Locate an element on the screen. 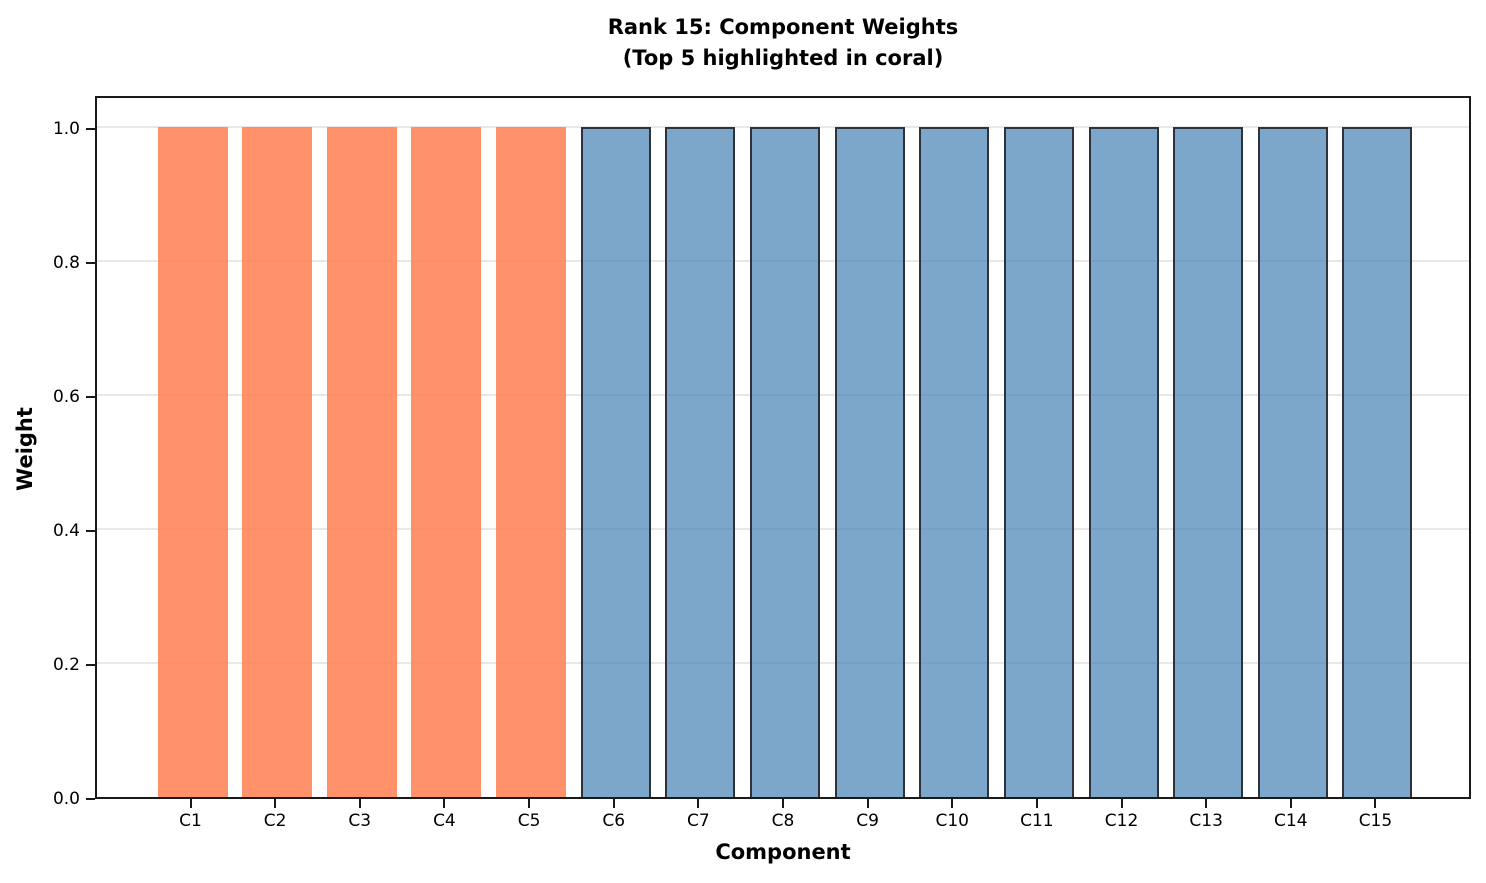  x-tick-mark-C3 is located at coordinates (359, 803).